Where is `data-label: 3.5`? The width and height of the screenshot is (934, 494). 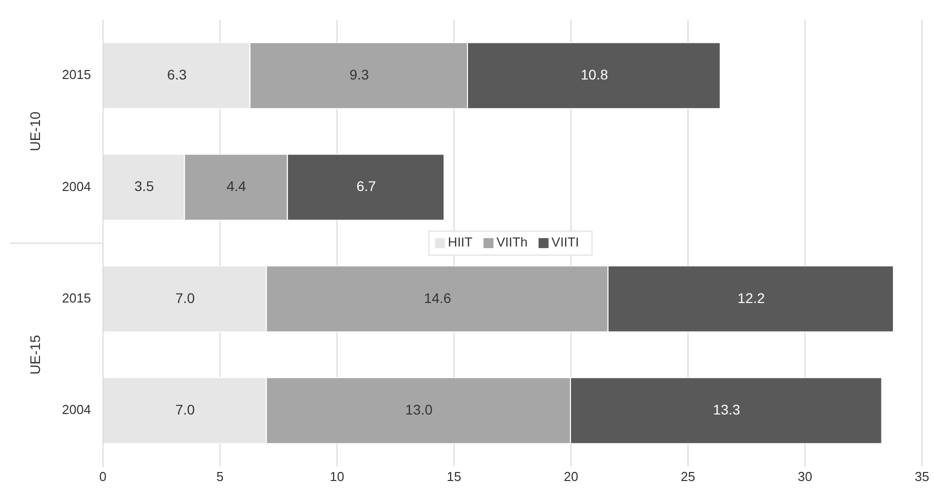 data-label: 3.5 is located at coordinates (144, 186).